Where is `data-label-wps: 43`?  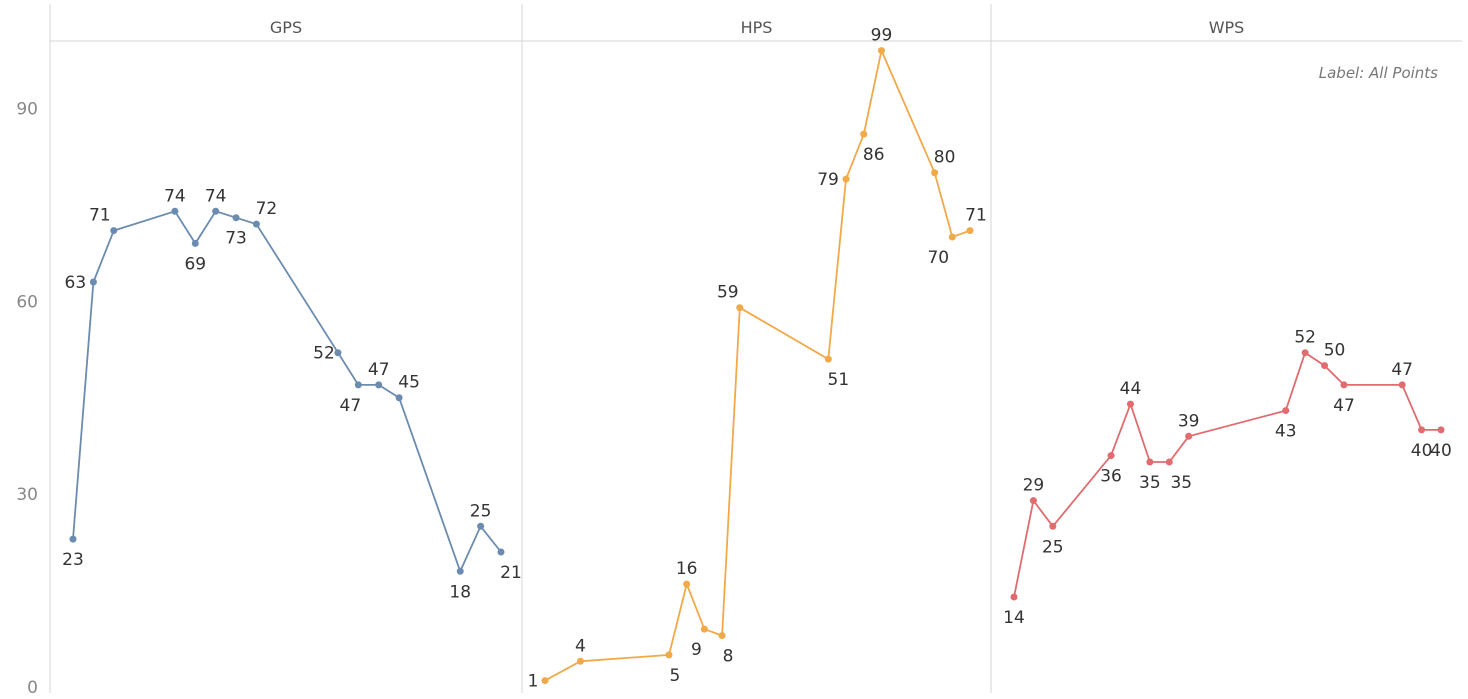
data-label-wps: 43 is located at coordinates (1286, 432).